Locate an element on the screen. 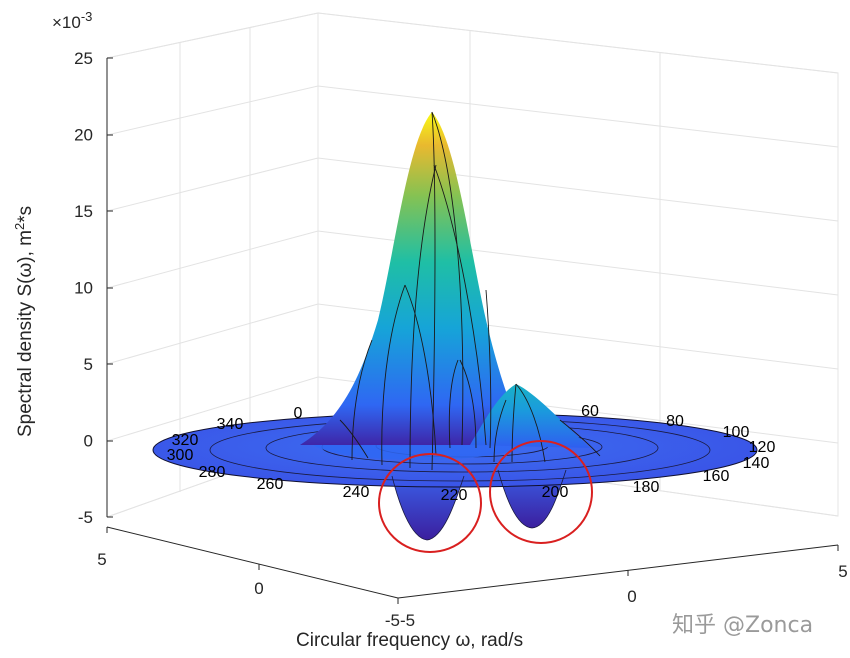 The height and width of the screenshot is (658, 850). exponent-base: ×10 is located at coordinates (66, 22).